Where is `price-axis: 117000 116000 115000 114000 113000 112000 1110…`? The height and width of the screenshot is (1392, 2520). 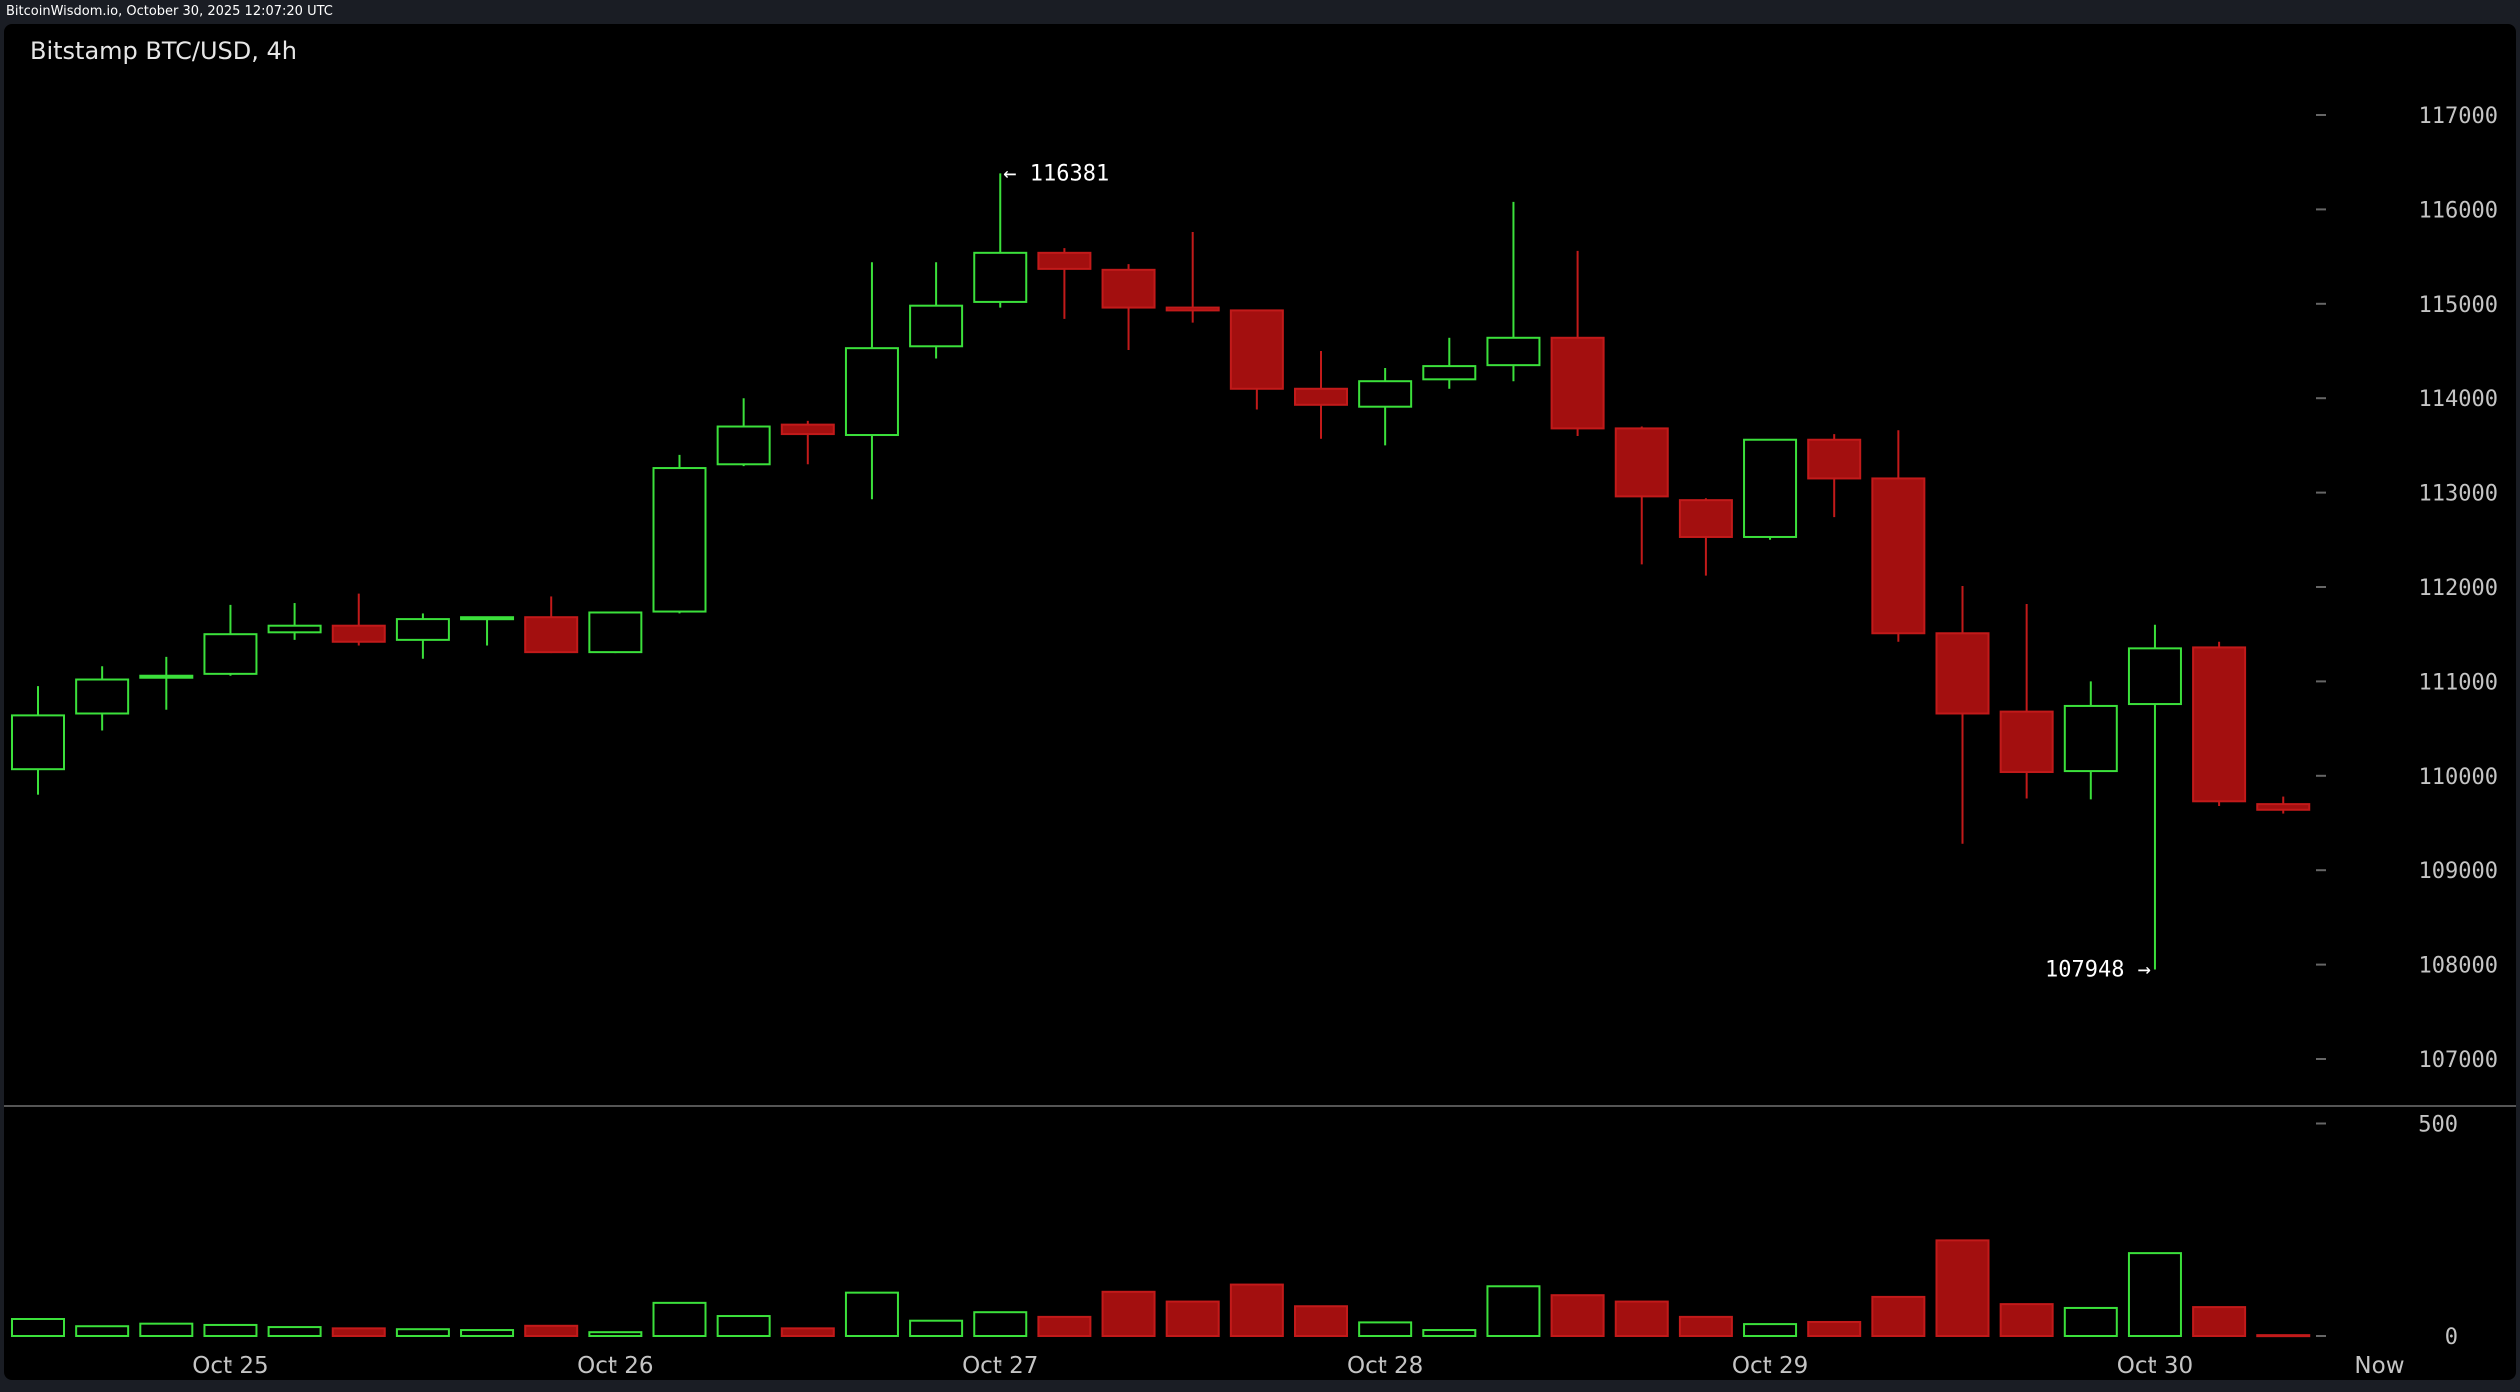
price-axis: 117000 116000 115000 114000 113000 112000 1110… is located at coordinates (2407, 588).